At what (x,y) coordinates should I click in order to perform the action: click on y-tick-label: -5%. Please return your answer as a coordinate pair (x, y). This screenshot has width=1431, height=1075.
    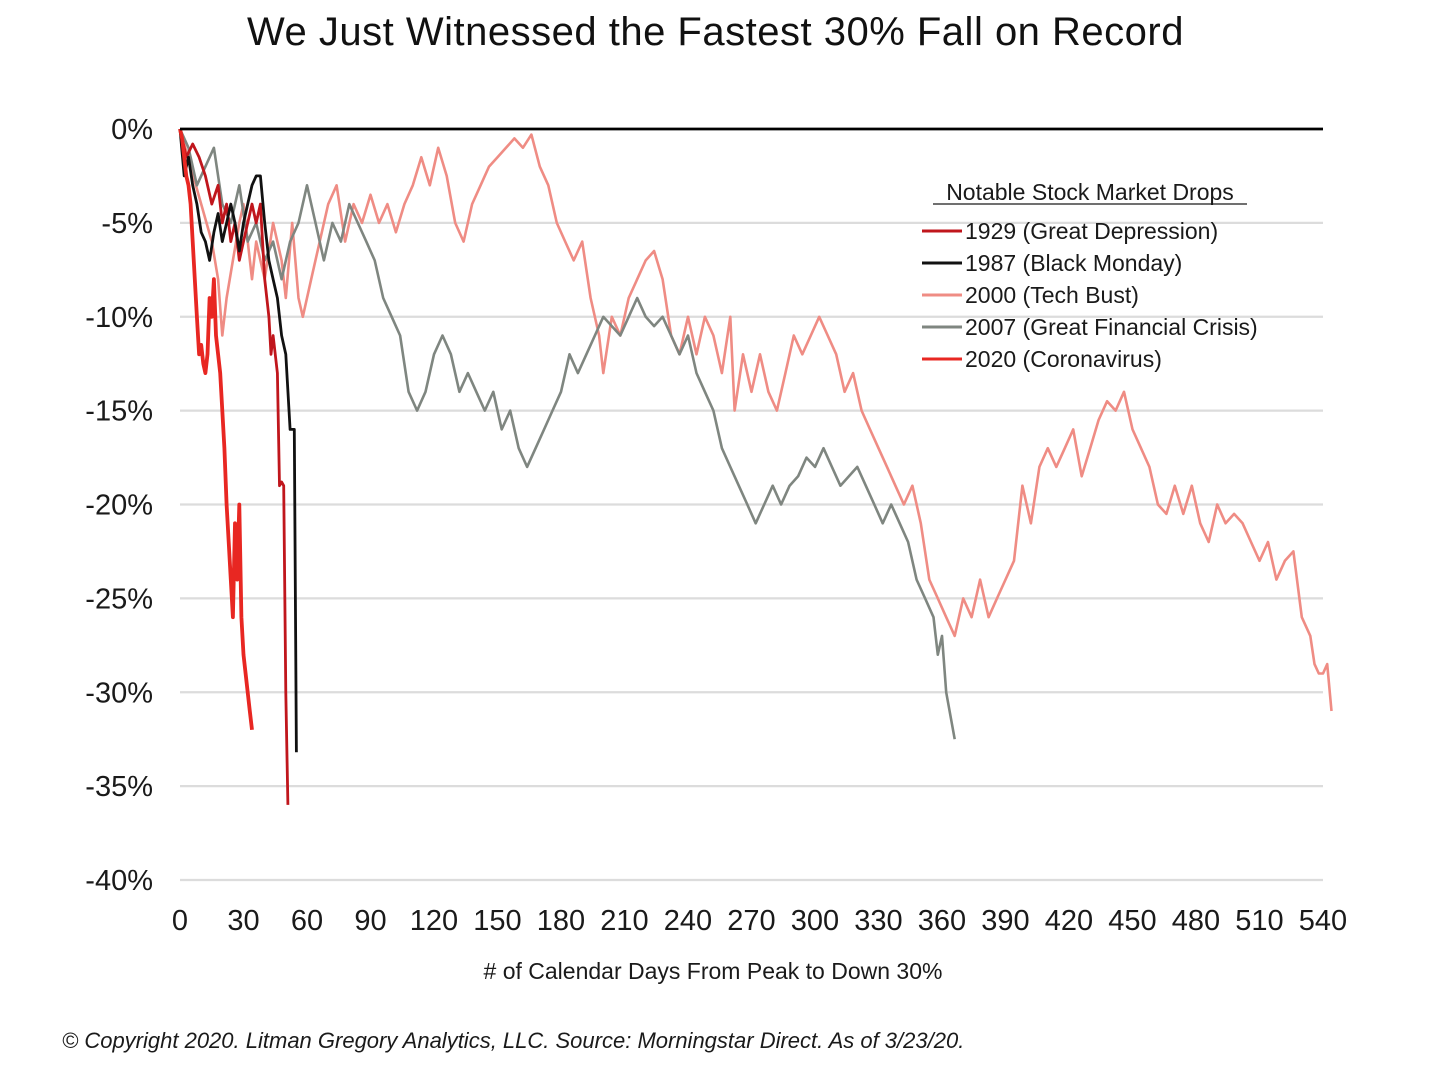
    Looking at the image, I should click on (127, 224).